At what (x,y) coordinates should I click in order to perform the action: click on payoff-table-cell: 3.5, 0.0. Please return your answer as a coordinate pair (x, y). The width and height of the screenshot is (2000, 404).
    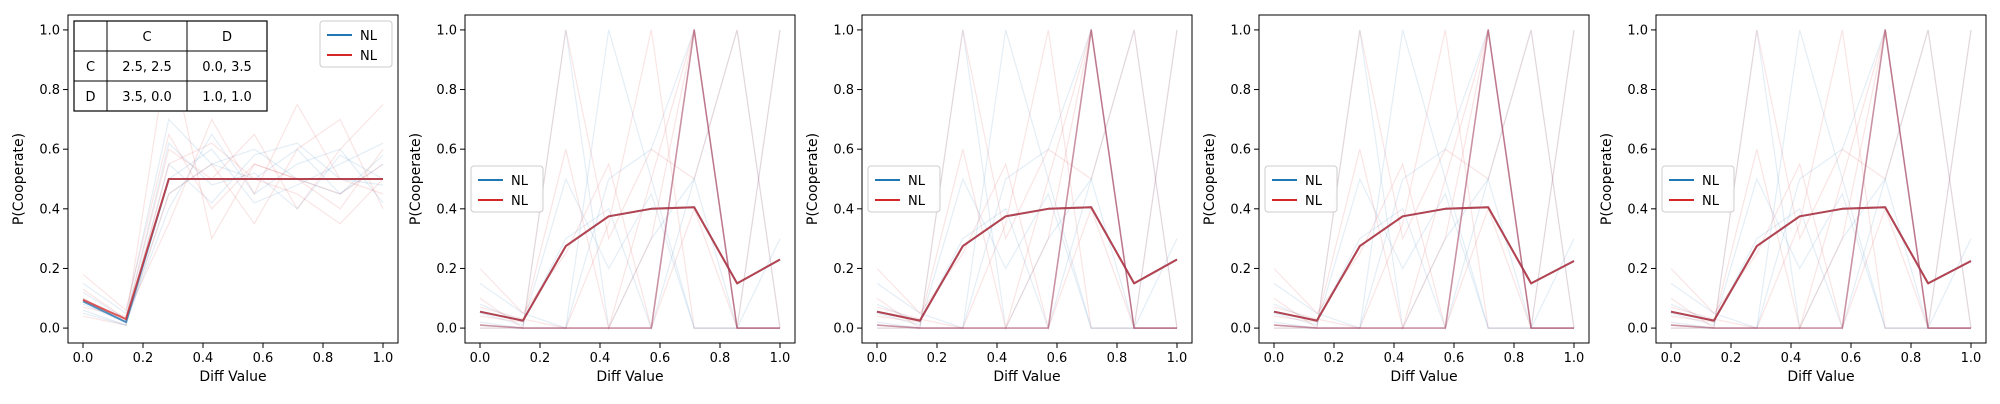
    Looking at the image, I should click on (147, 97).